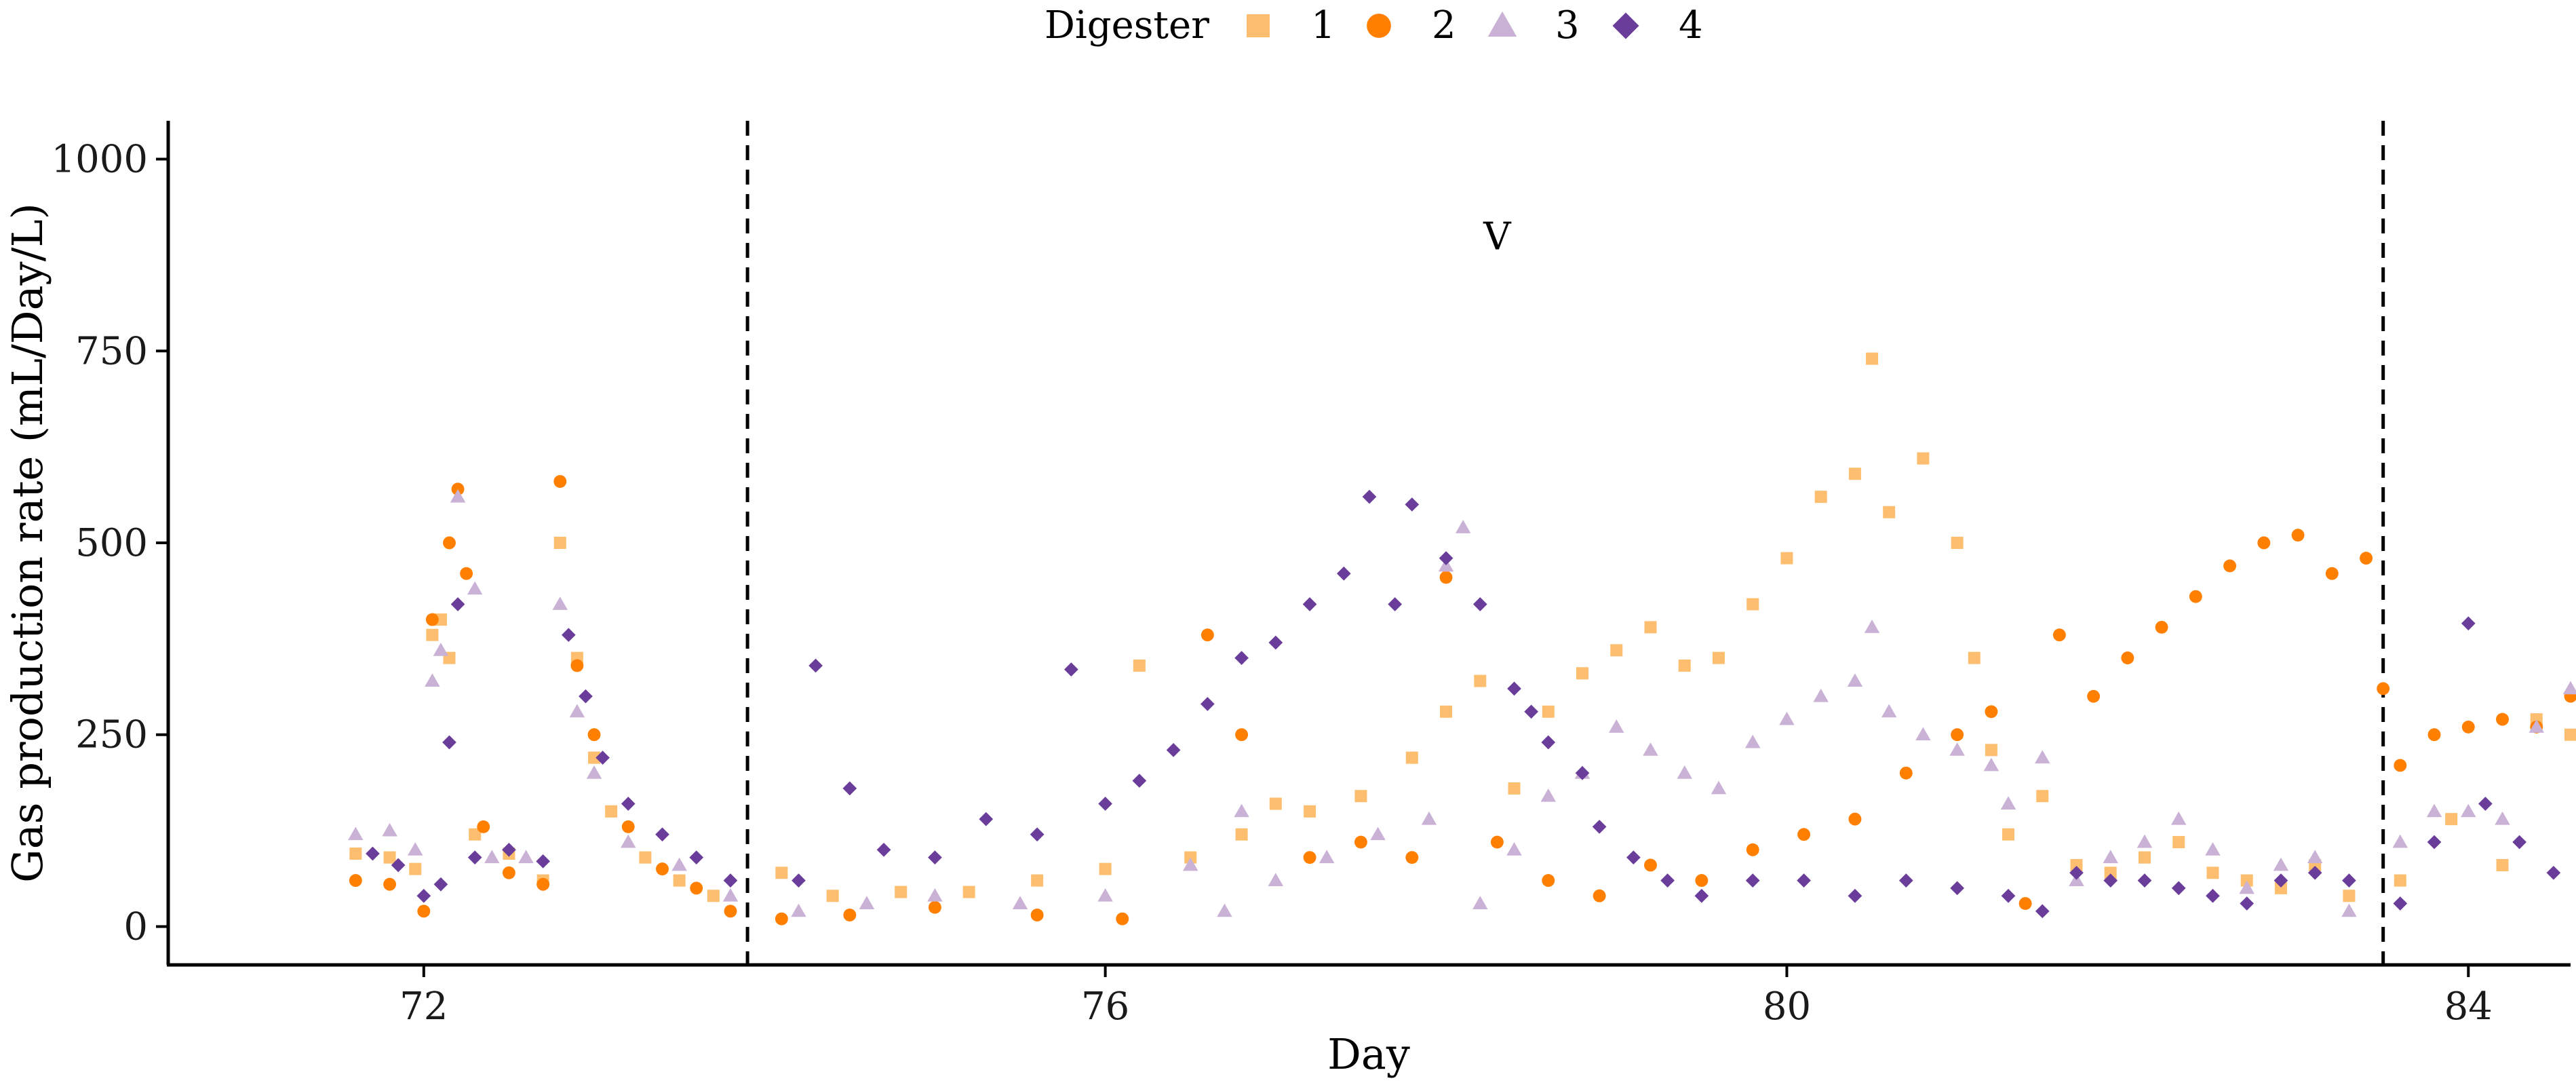 The image size is (2576, 1085). I want to click on y-tick-label: 750, so click(111, 351).